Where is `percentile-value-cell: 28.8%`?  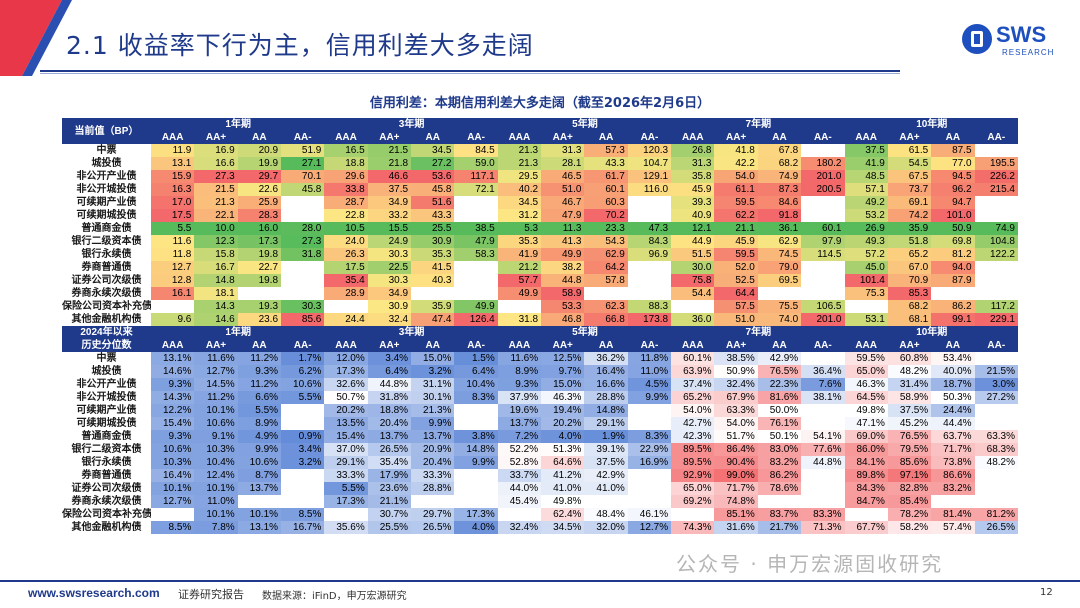
percentile-value-cell: 28.8% is located at coordinates (433, 488).